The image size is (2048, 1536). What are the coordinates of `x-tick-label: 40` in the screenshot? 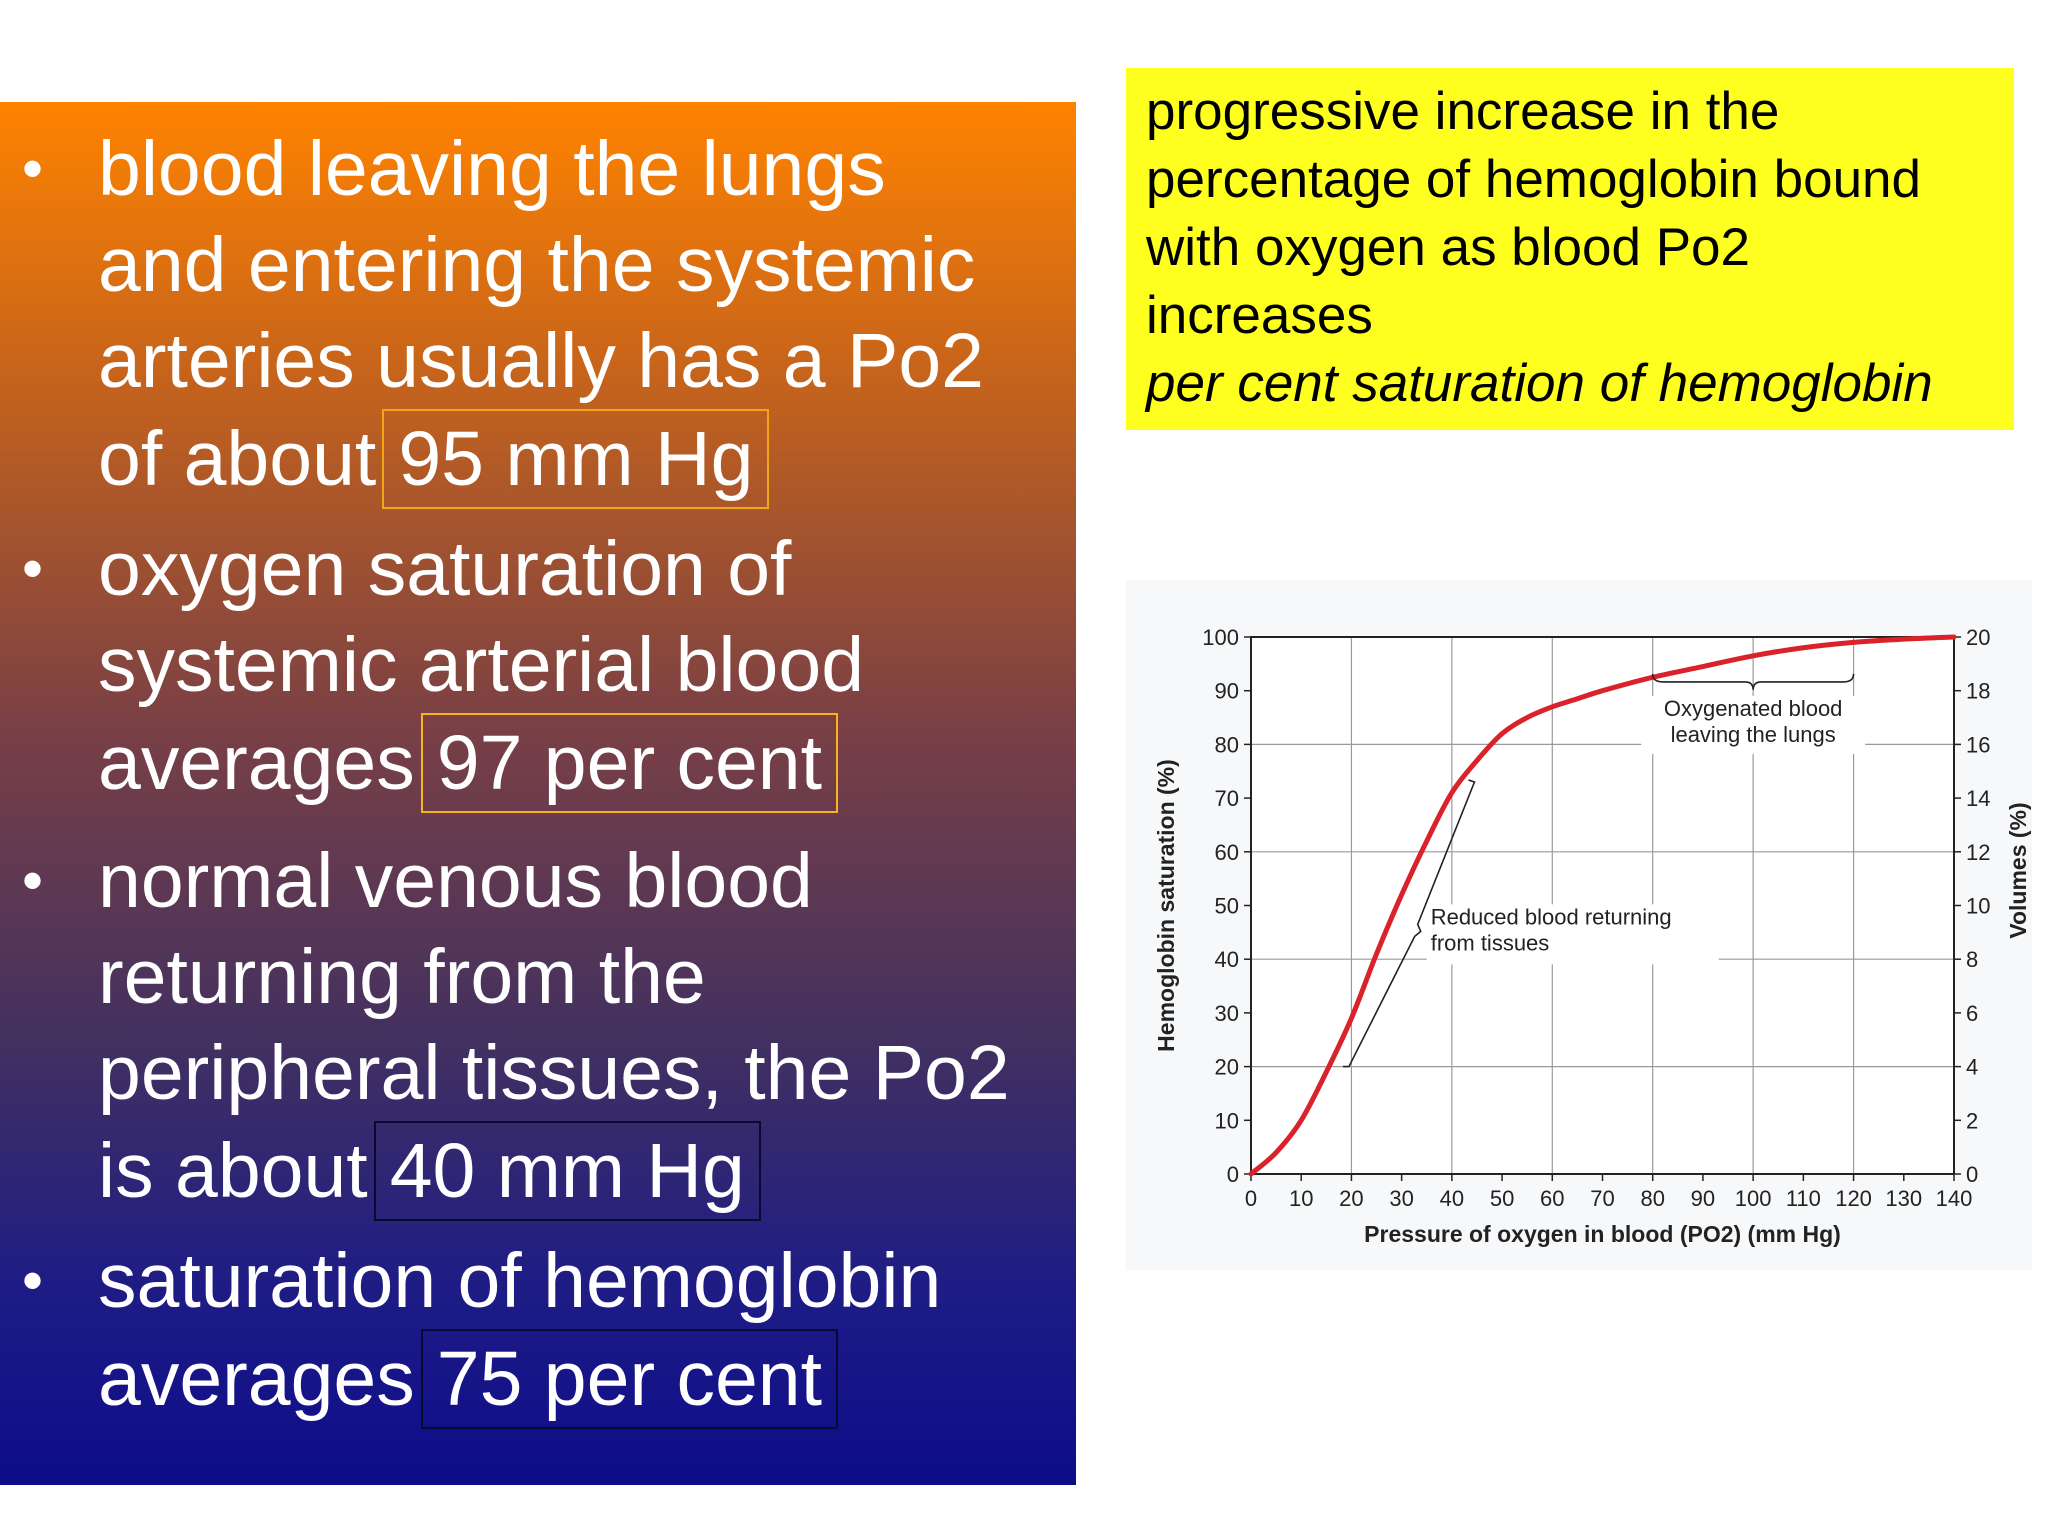 It's located at (1452, 1198).